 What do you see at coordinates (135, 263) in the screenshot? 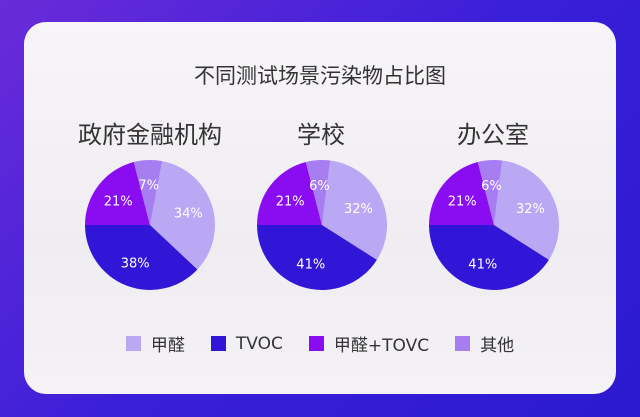
I see `data-label: 38%` at bounding box center [135, 263].